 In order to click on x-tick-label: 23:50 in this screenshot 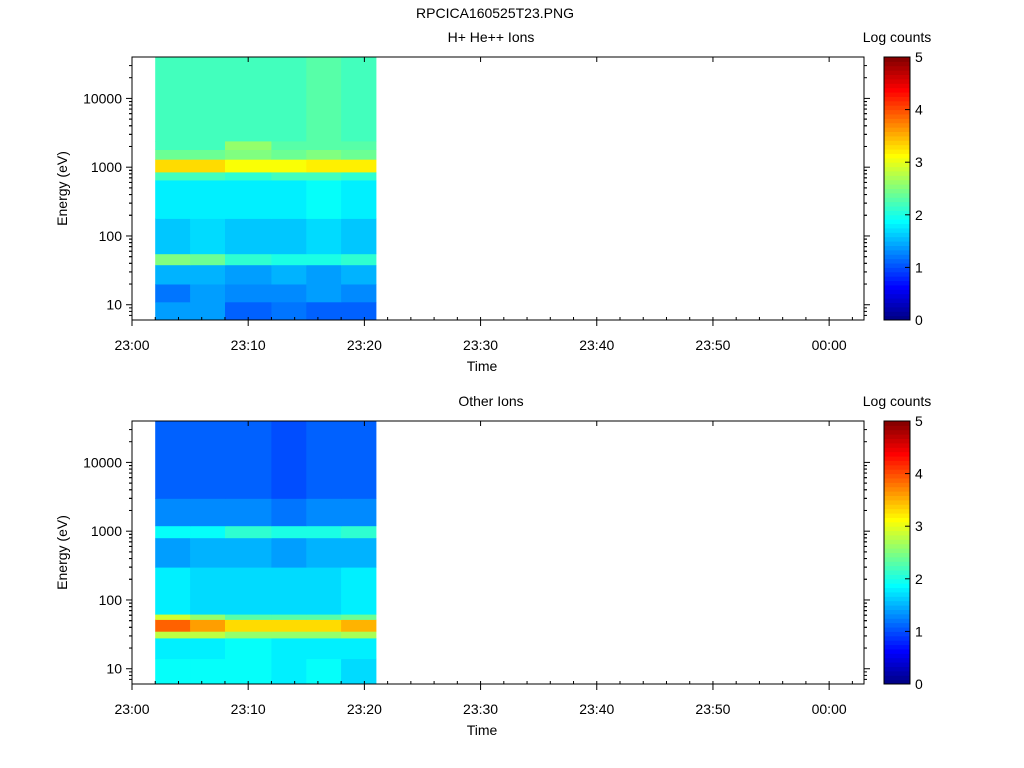, I will do `click(712, 345)`.